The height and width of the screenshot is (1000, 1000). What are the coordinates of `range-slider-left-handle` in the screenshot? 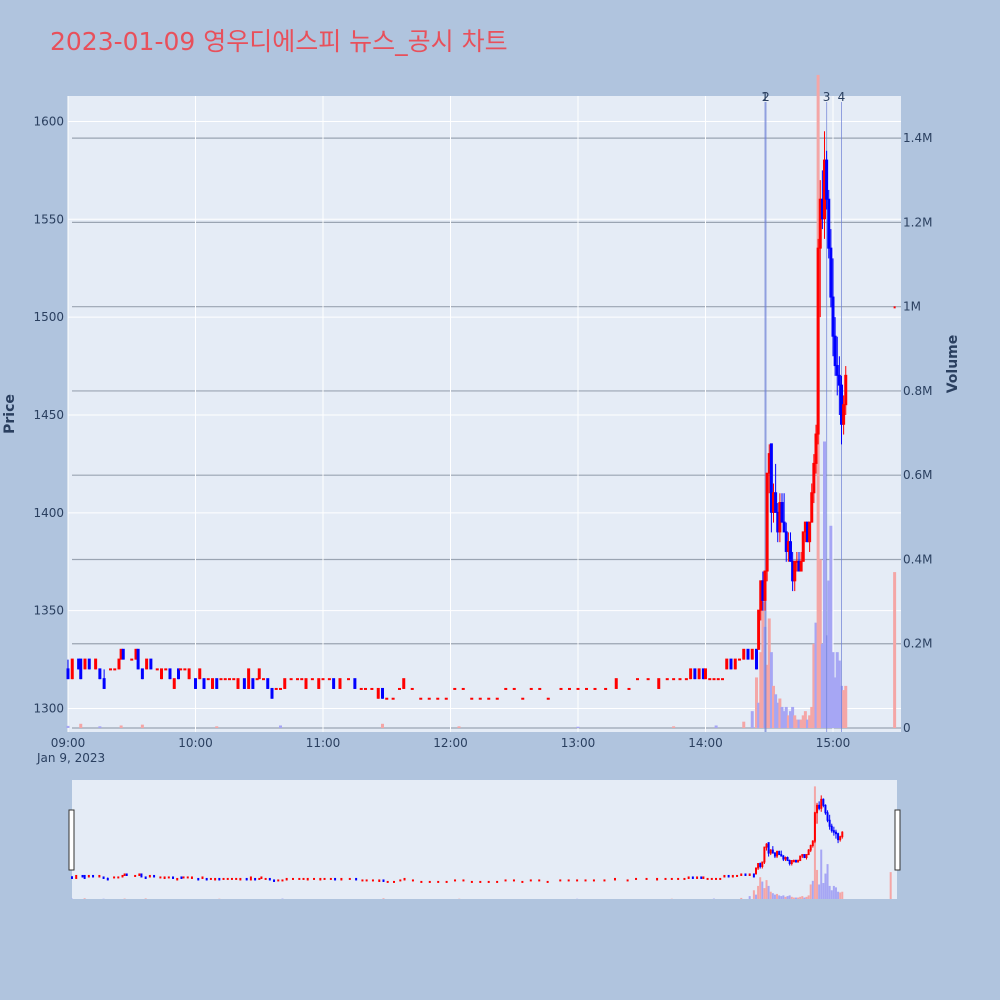 It's located at (71, 840).